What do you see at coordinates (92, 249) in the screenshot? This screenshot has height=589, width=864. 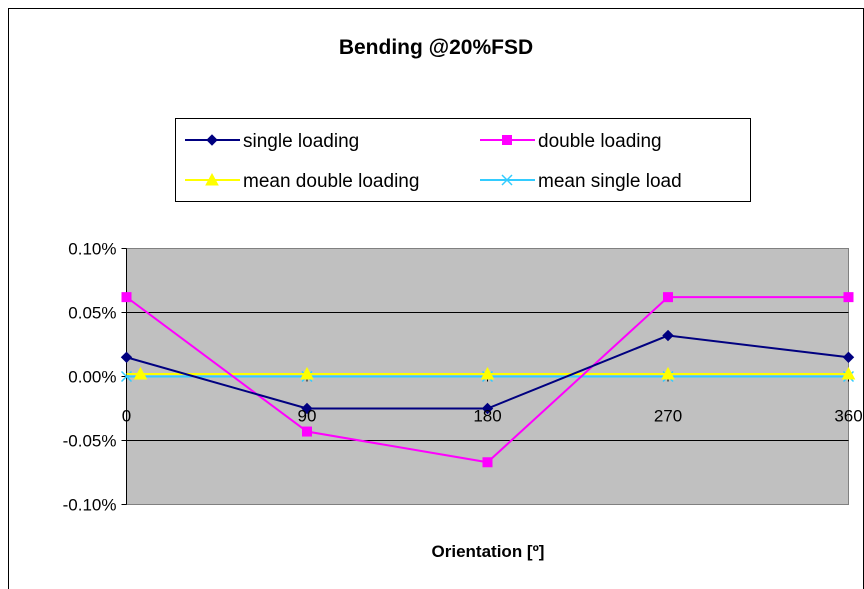 I see `y-tick-label: 0.10%` at bounding box center [92, 249].